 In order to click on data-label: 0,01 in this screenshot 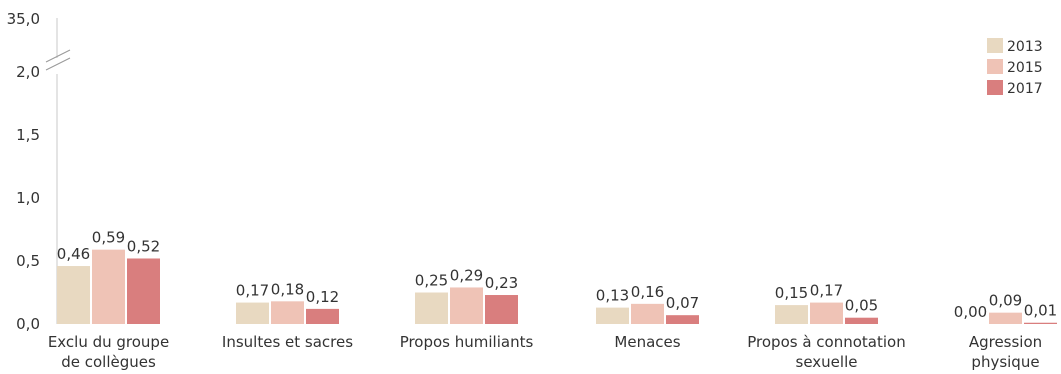, I will do `click(1040, 311)`.